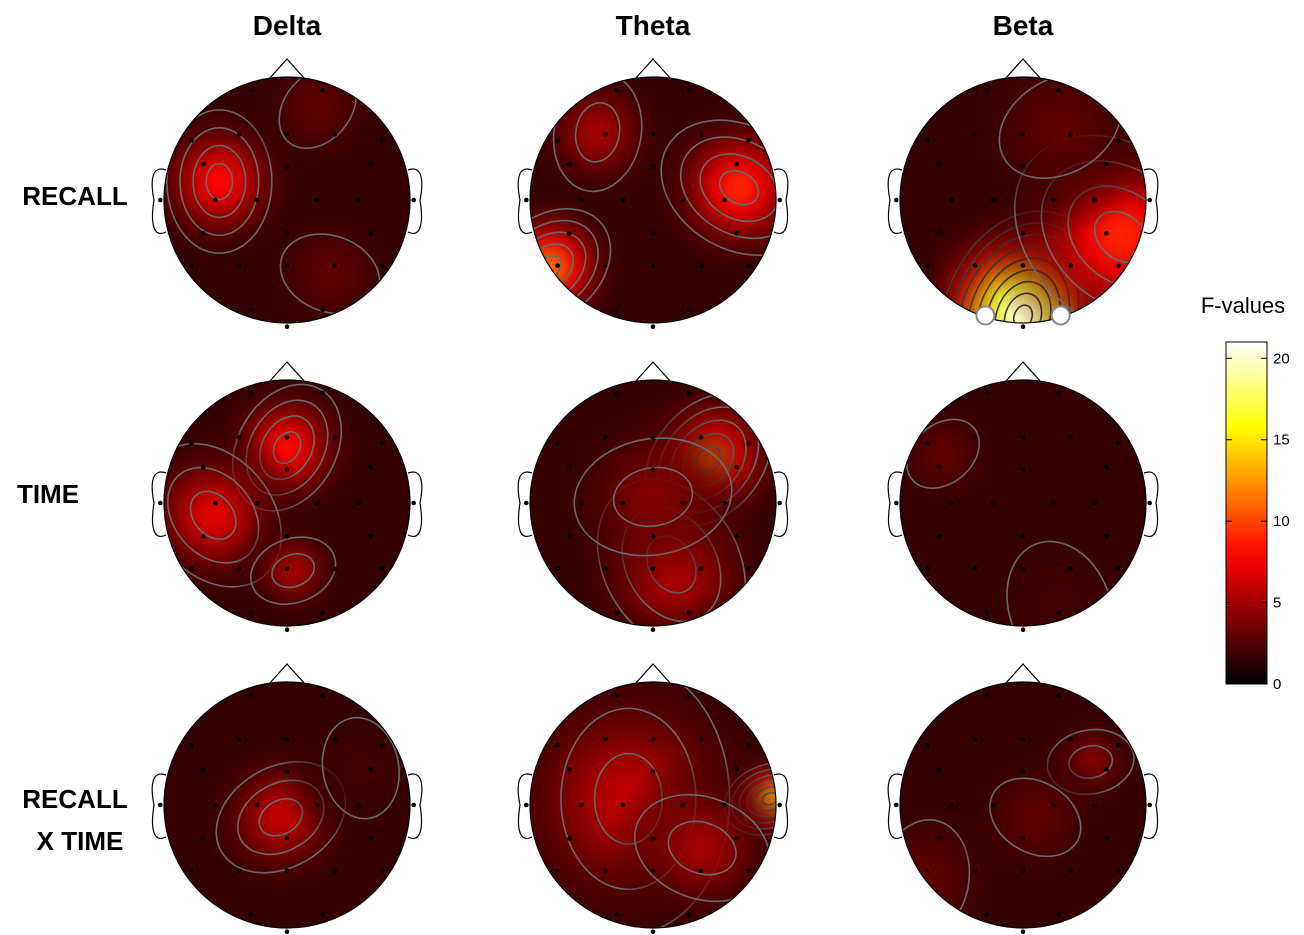 This screenshot has height=935, width=1304. I want to click on significant-electrode-marker, so click(985, 315).